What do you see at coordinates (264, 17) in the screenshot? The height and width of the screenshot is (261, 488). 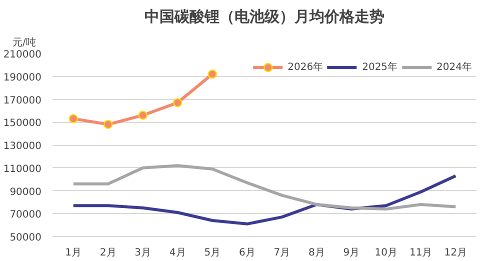 I see `chart-title: 中国碳酸锂（电池级）月均价格走势` at bounding box center [264, 17].